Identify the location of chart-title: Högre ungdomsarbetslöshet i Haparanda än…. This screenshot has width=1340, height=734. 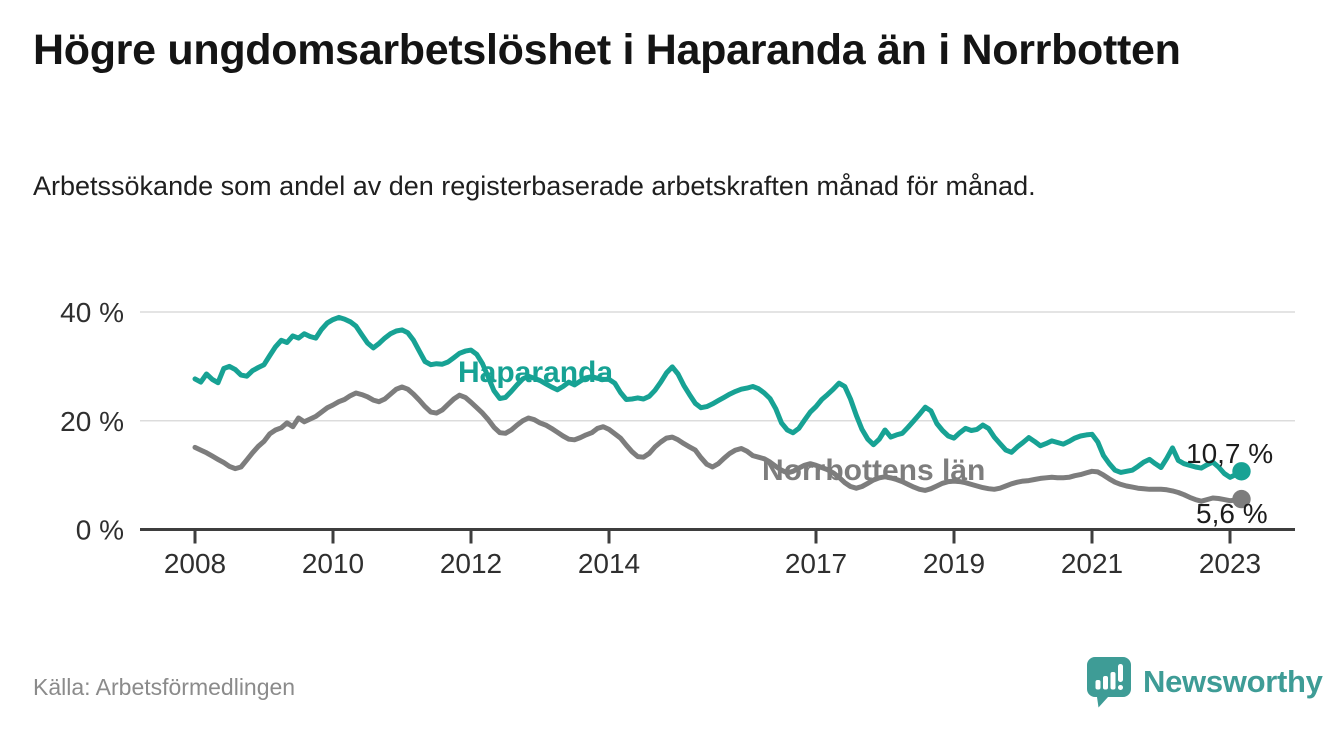
(607, 50).